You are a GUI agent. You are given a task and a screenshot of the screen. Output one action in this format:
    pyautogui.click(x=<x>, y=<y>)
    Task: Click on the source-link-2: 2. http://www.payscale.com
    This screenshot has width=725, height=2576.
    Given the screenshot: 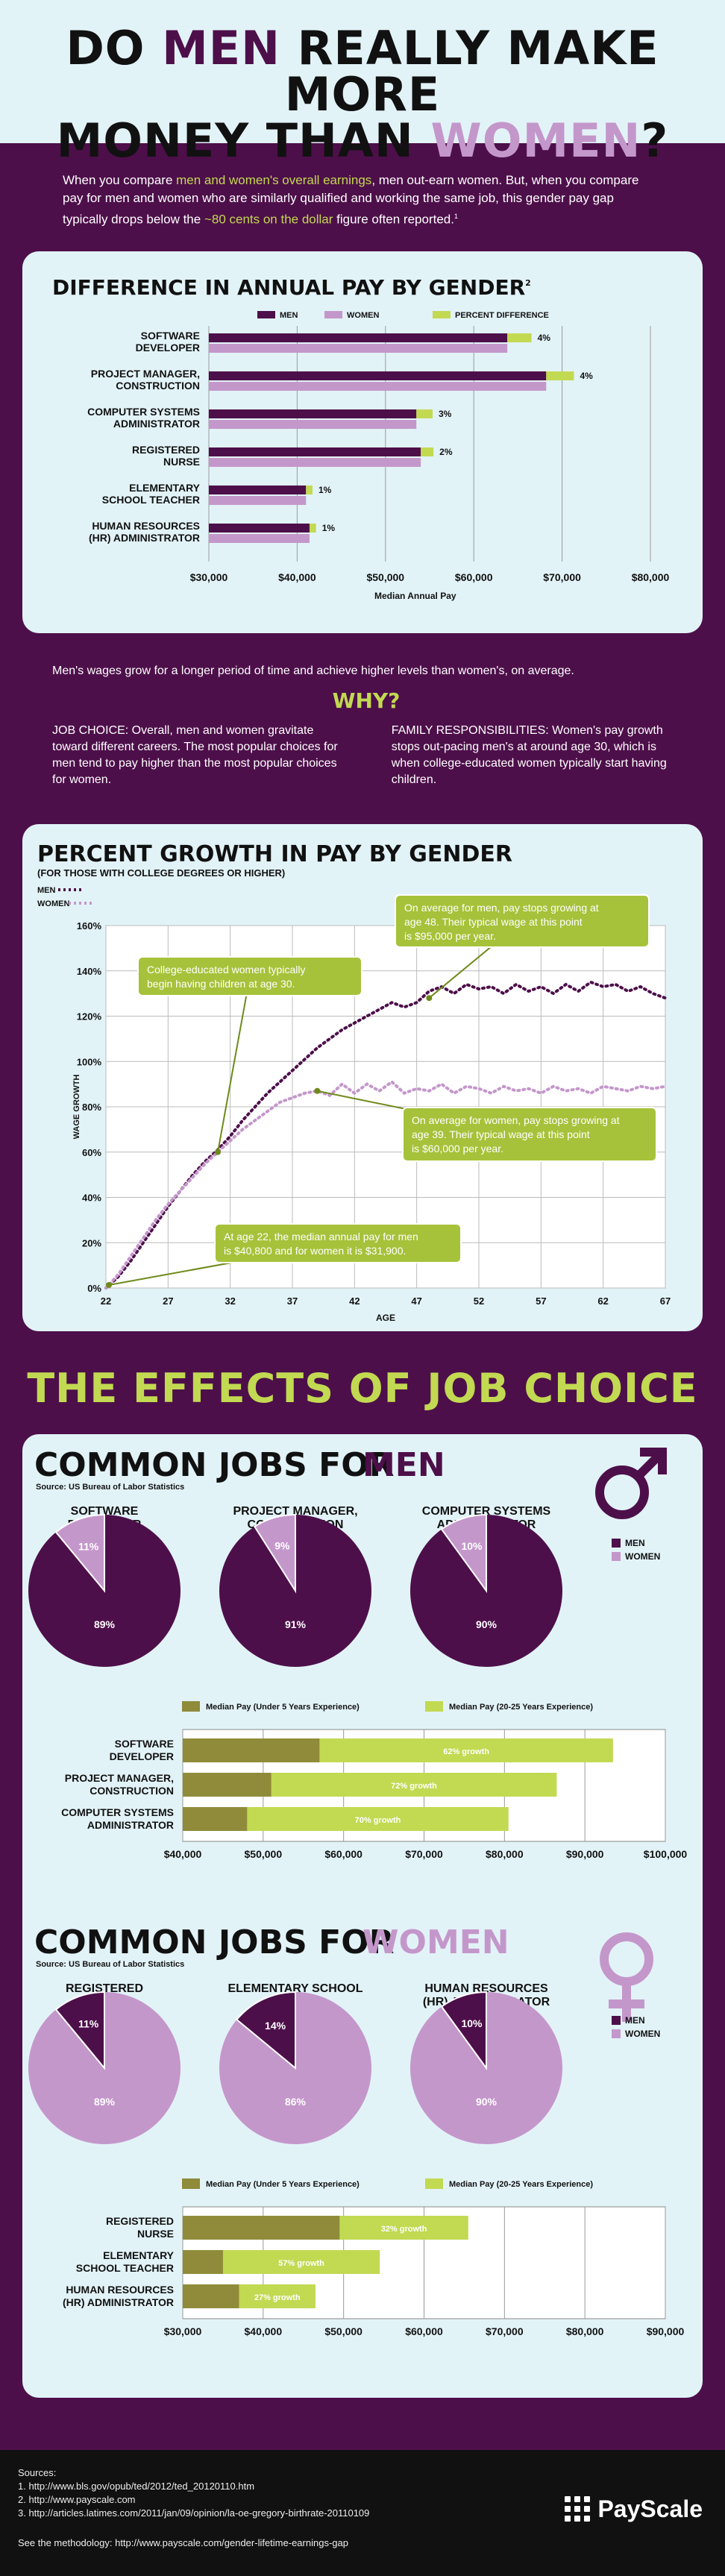 What is the action you would take?
    pyautogui.click(x=77, y=2500)
    